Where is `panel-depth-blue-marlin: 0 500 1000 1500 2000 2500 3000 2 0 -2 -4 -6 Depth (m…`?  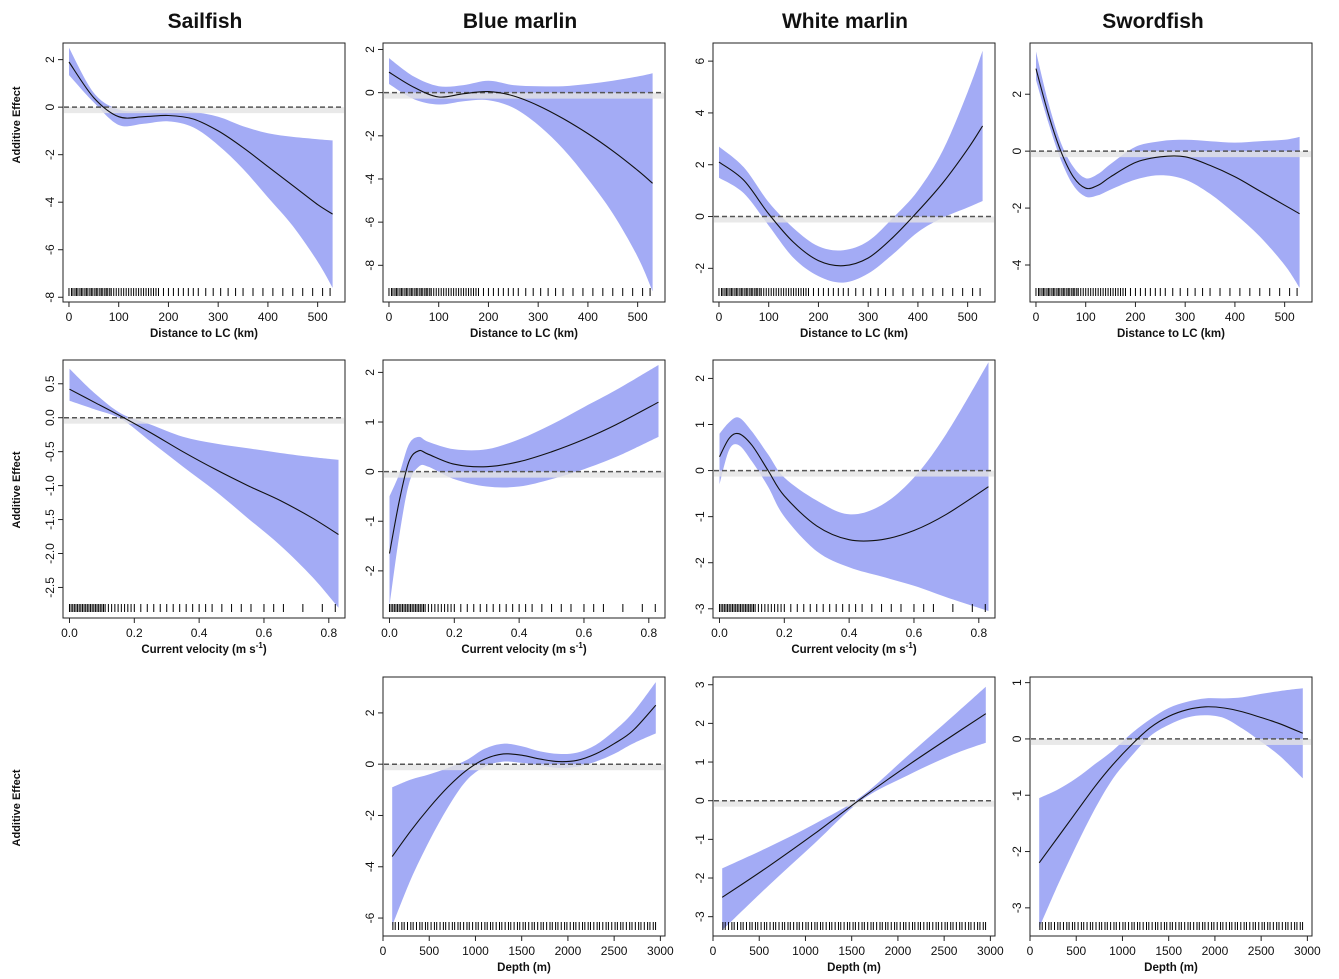
panel-depth-blue-marlin: 0 500 1000 1500 2000 2500 3000 2 0 -2 -4 -6 Depth (m… is located at coordinates (518, 825).